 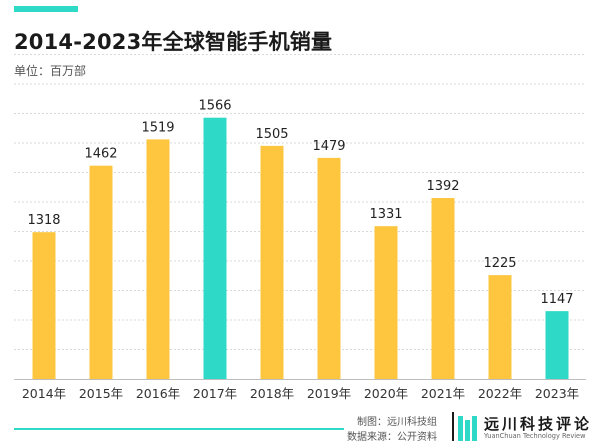 I want to click on credit-source: 数据来源：公开资料, so click(x=392, y=437).